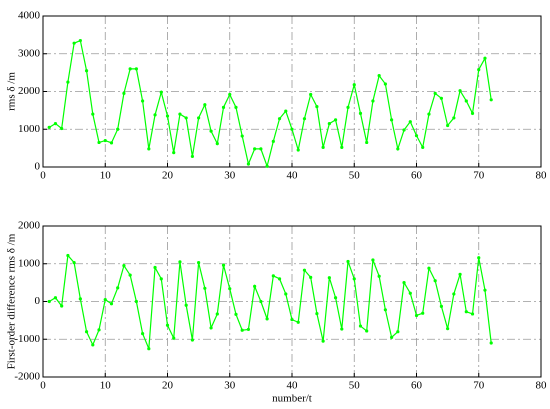 Image resolution: width=550 pixels, height=409 pixels. What do you see at coordinates (29, 91) in the screenshot?
I see `y-tick-label: 2000` at bounding box center [29, 91].